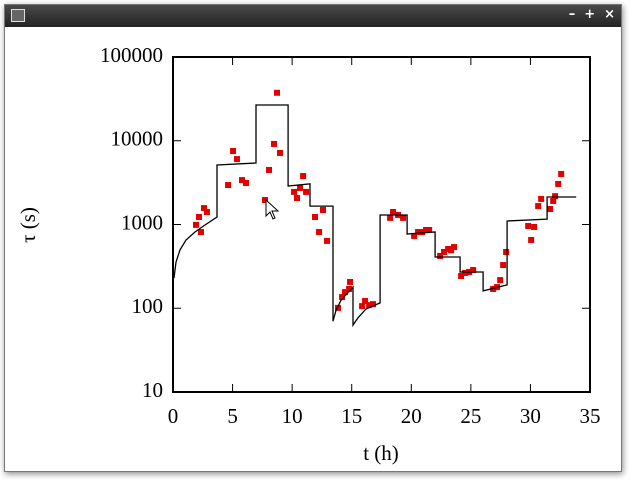  Describe the element at coordinates (292, 416) in the screenshot. I see `x-tick-label: 10` at that location.